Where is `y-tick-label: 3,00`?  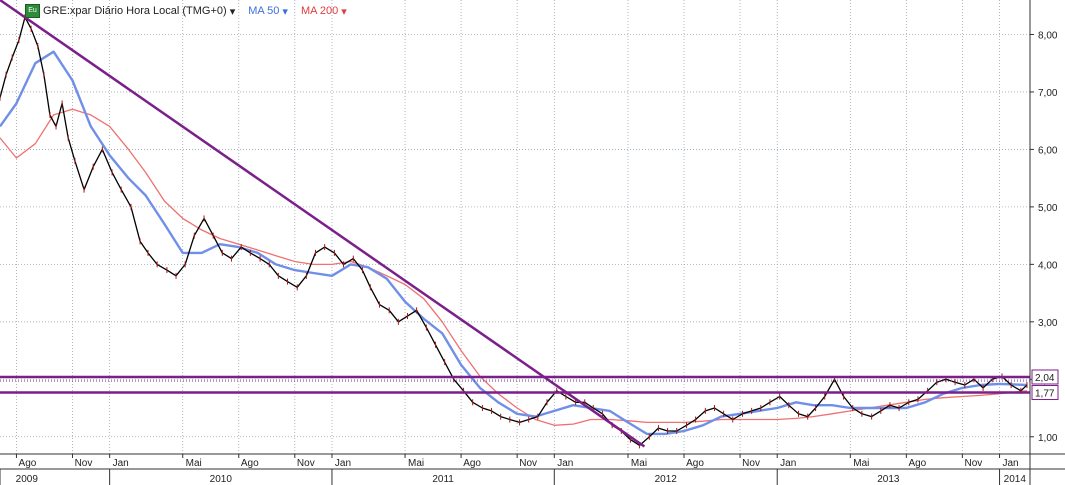 y-tick-label: 3,00 is located at coordinates (1048, 323).